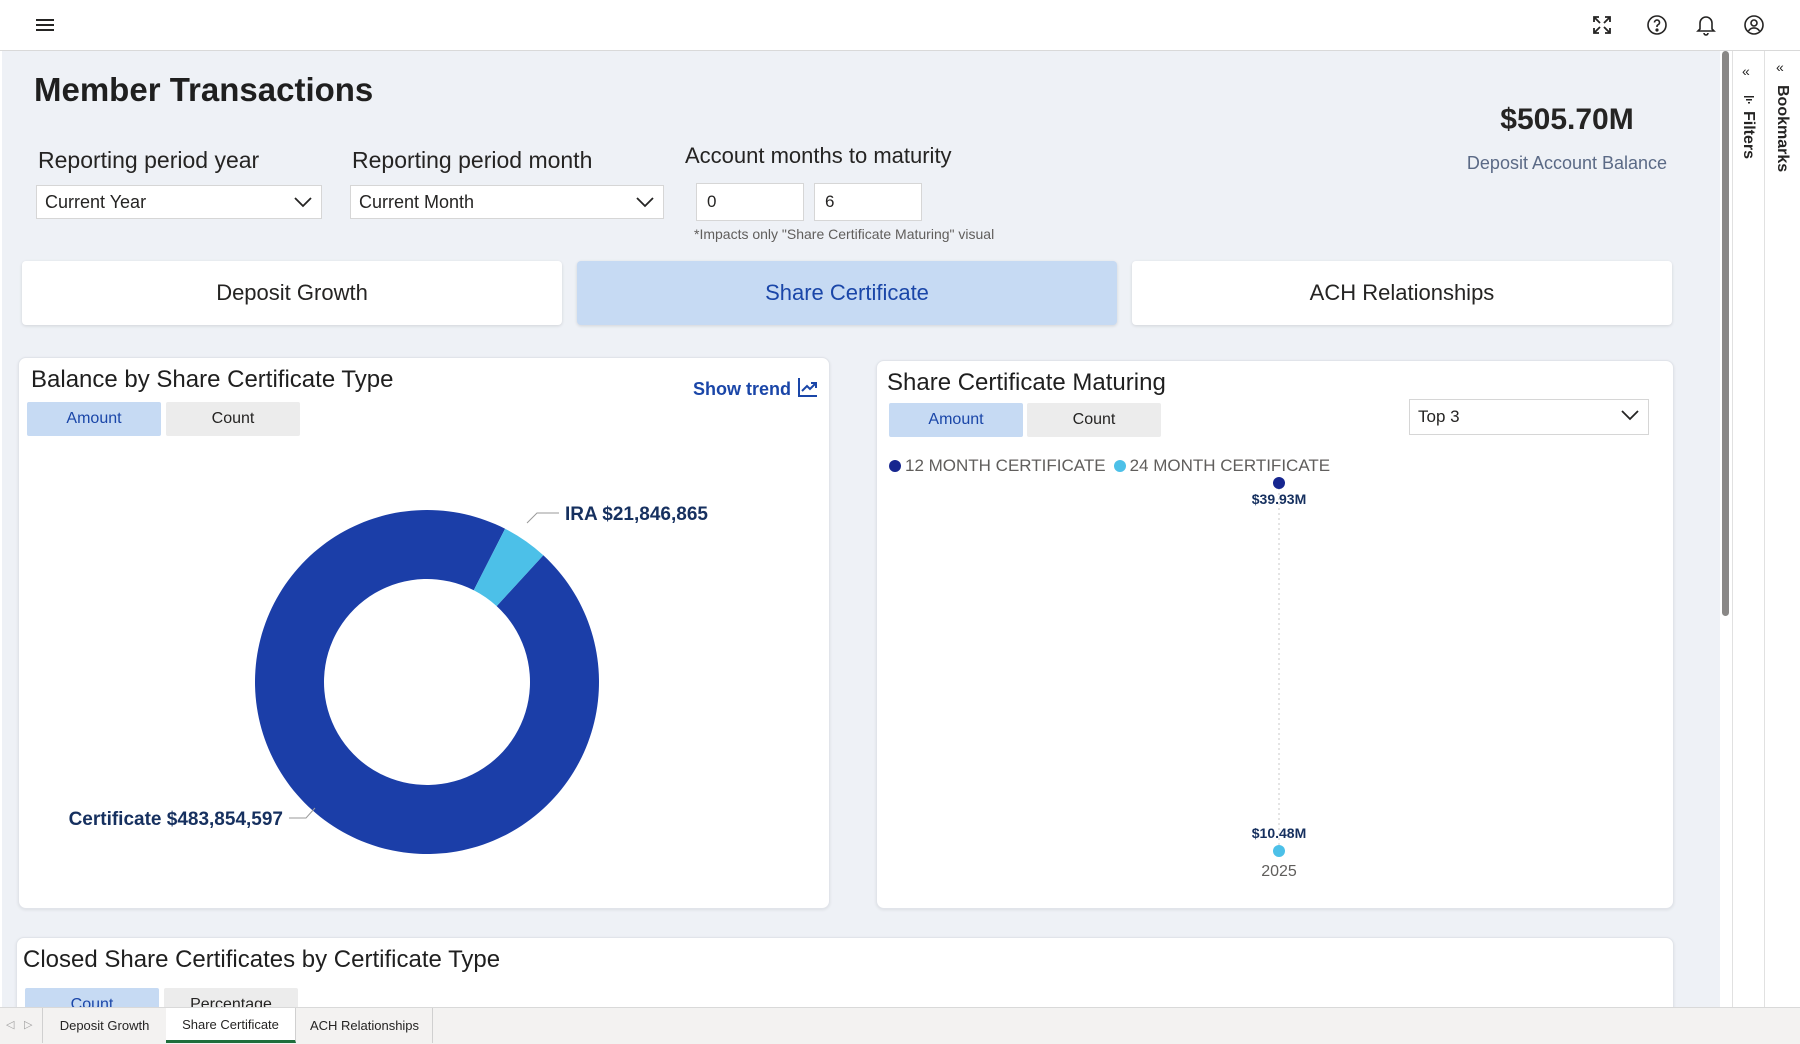 The width and height of the screenshot is (1800, 1044). Describe the element at coordinates (1119, 466) in the screenshot. I see `legend-dot-24-month` at that location.